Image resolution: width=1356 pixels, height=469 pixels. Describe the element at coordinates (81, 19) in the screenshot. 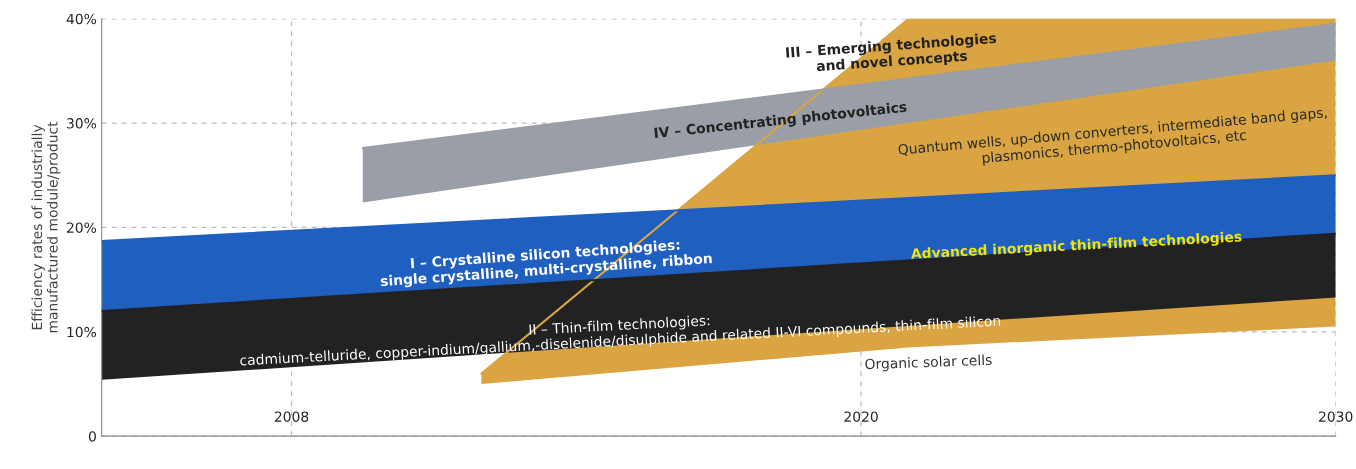

I see `y-tick-label: 40%` at that location.